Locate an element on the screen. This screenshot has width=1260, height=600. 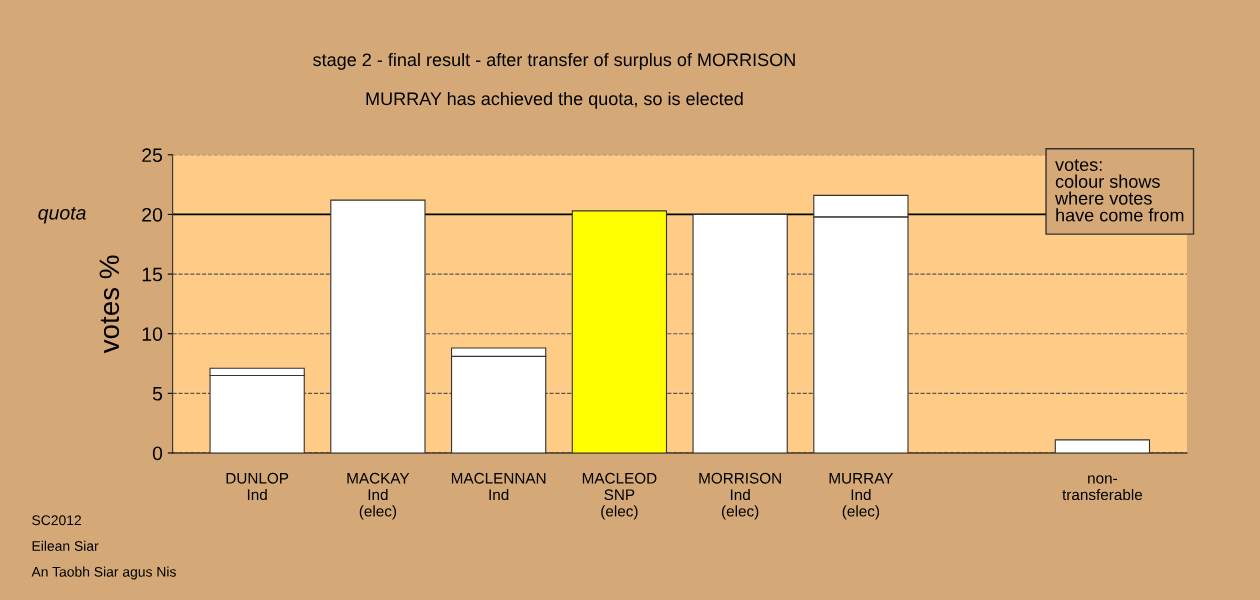
y-tick-label: 20 is located at coordinates (152, 214).